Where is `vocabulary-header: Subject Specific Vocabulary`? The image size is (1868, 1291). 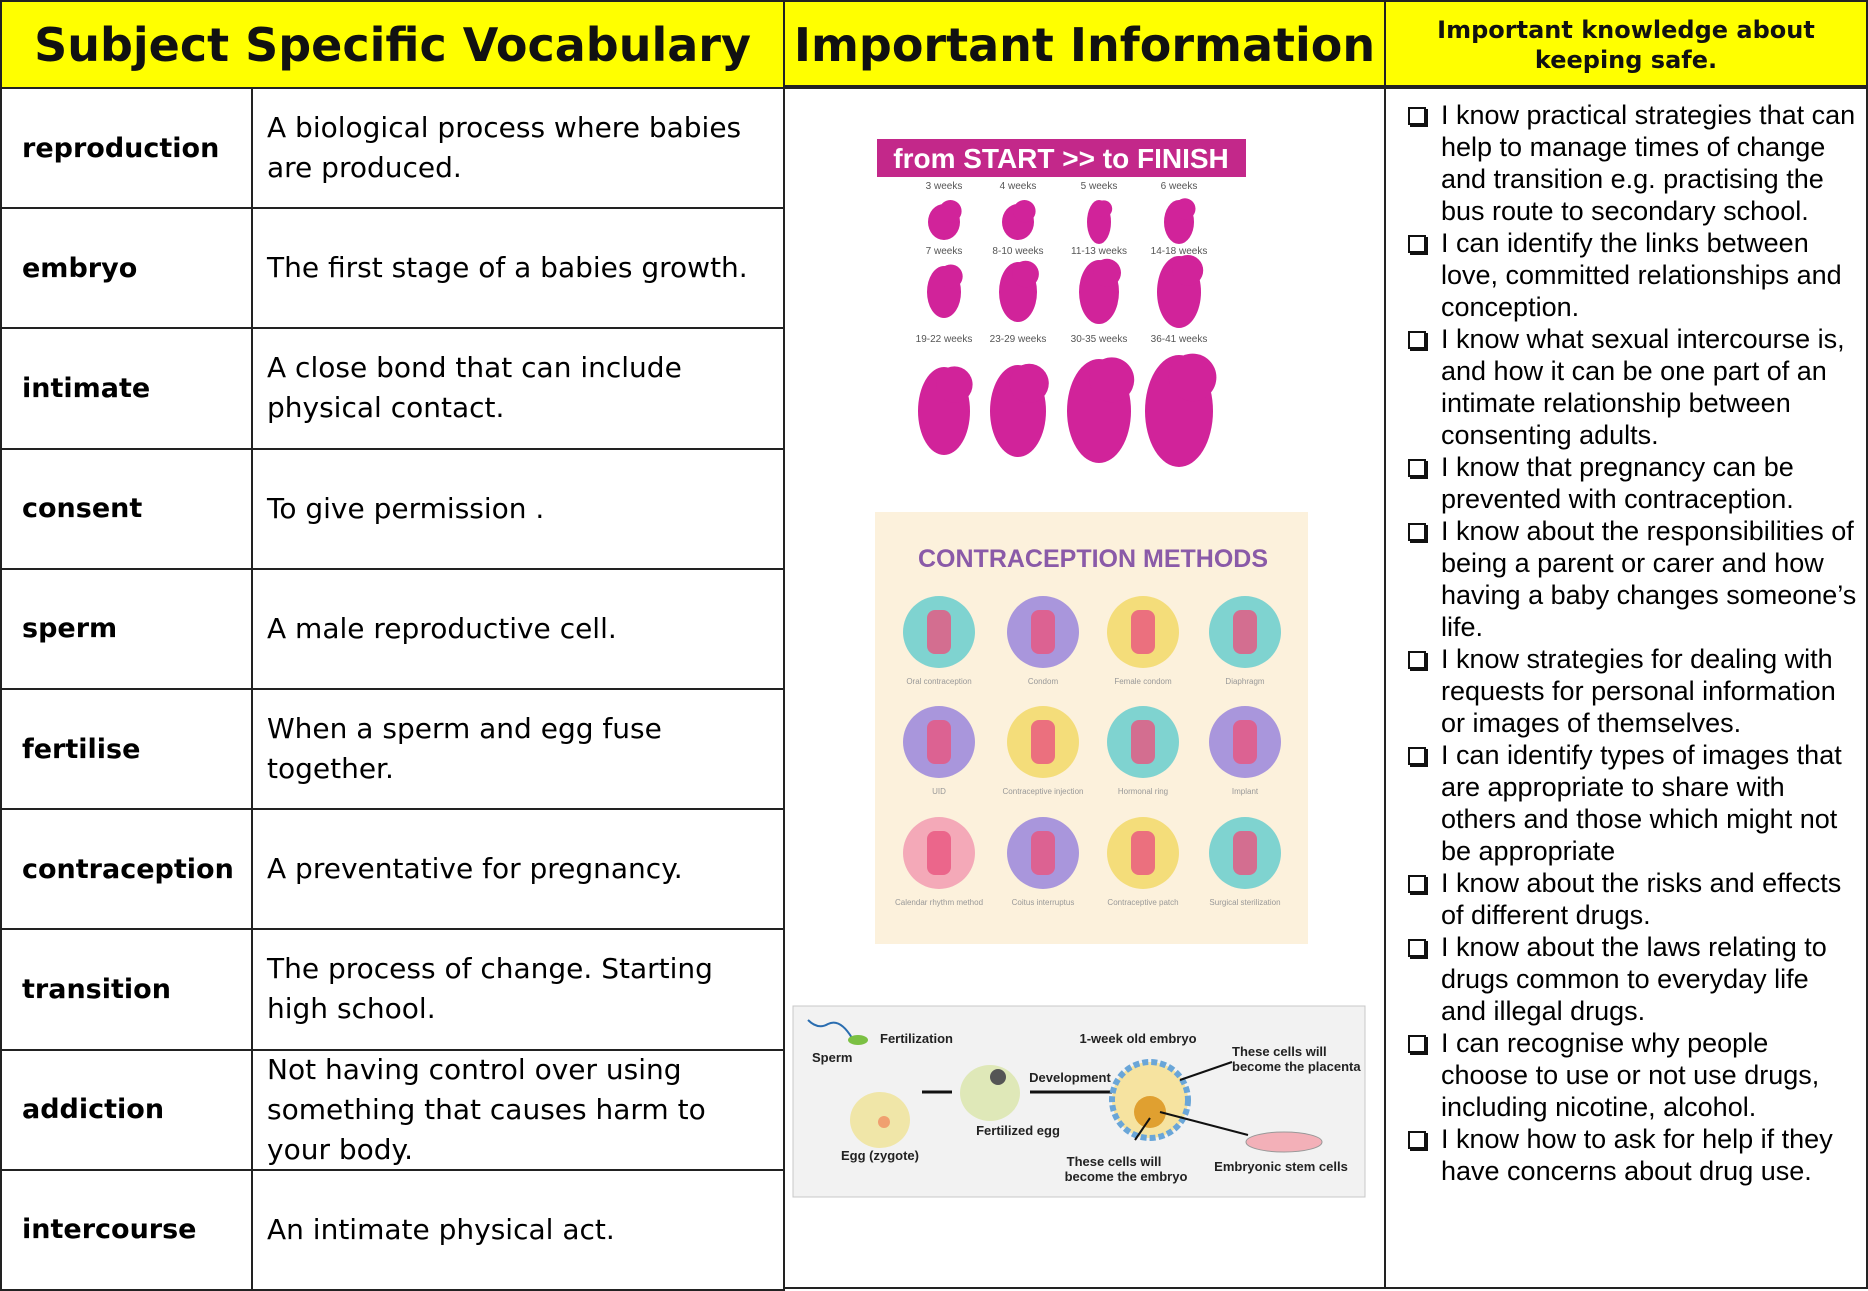
vocabulary-header: Subject Specific Vocabulary is located at coordinates (392, 44).